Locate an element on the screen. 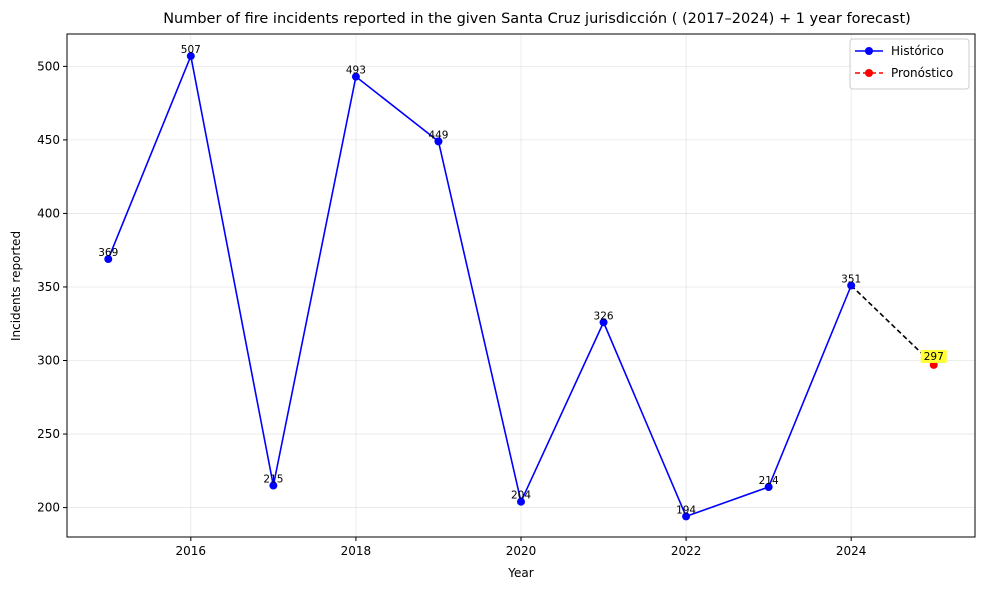  x-tick-label: 2018 is located at coordinates (356, 551).